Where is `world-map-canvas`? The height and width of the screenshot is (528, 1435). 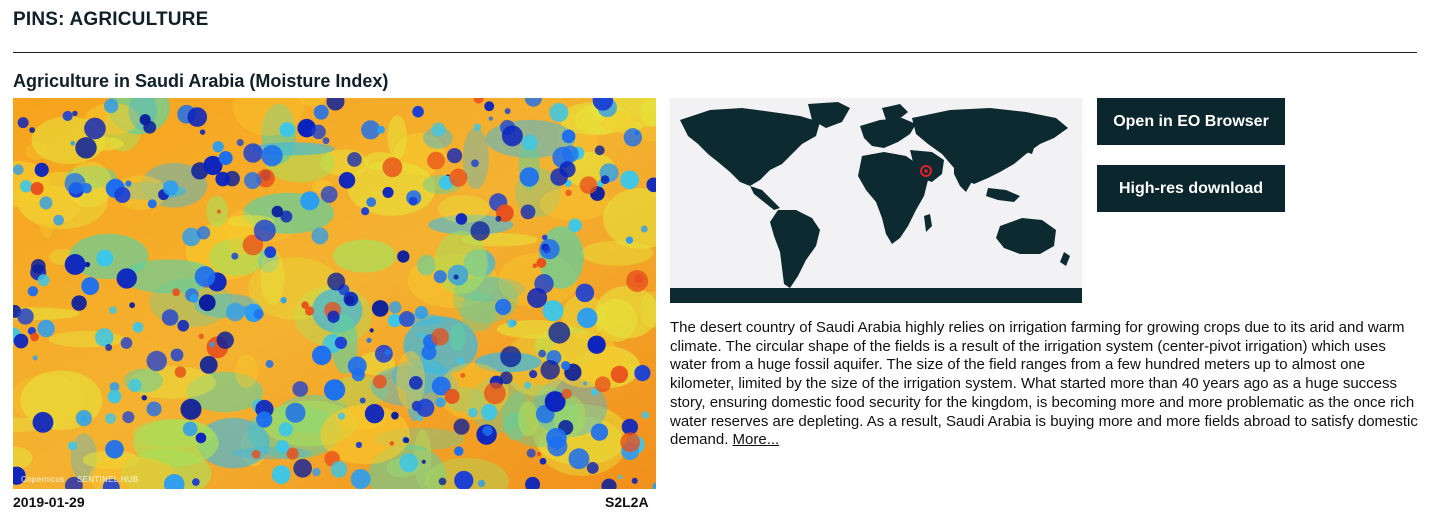
world-map-canvas is located at coordinates (876, 200).